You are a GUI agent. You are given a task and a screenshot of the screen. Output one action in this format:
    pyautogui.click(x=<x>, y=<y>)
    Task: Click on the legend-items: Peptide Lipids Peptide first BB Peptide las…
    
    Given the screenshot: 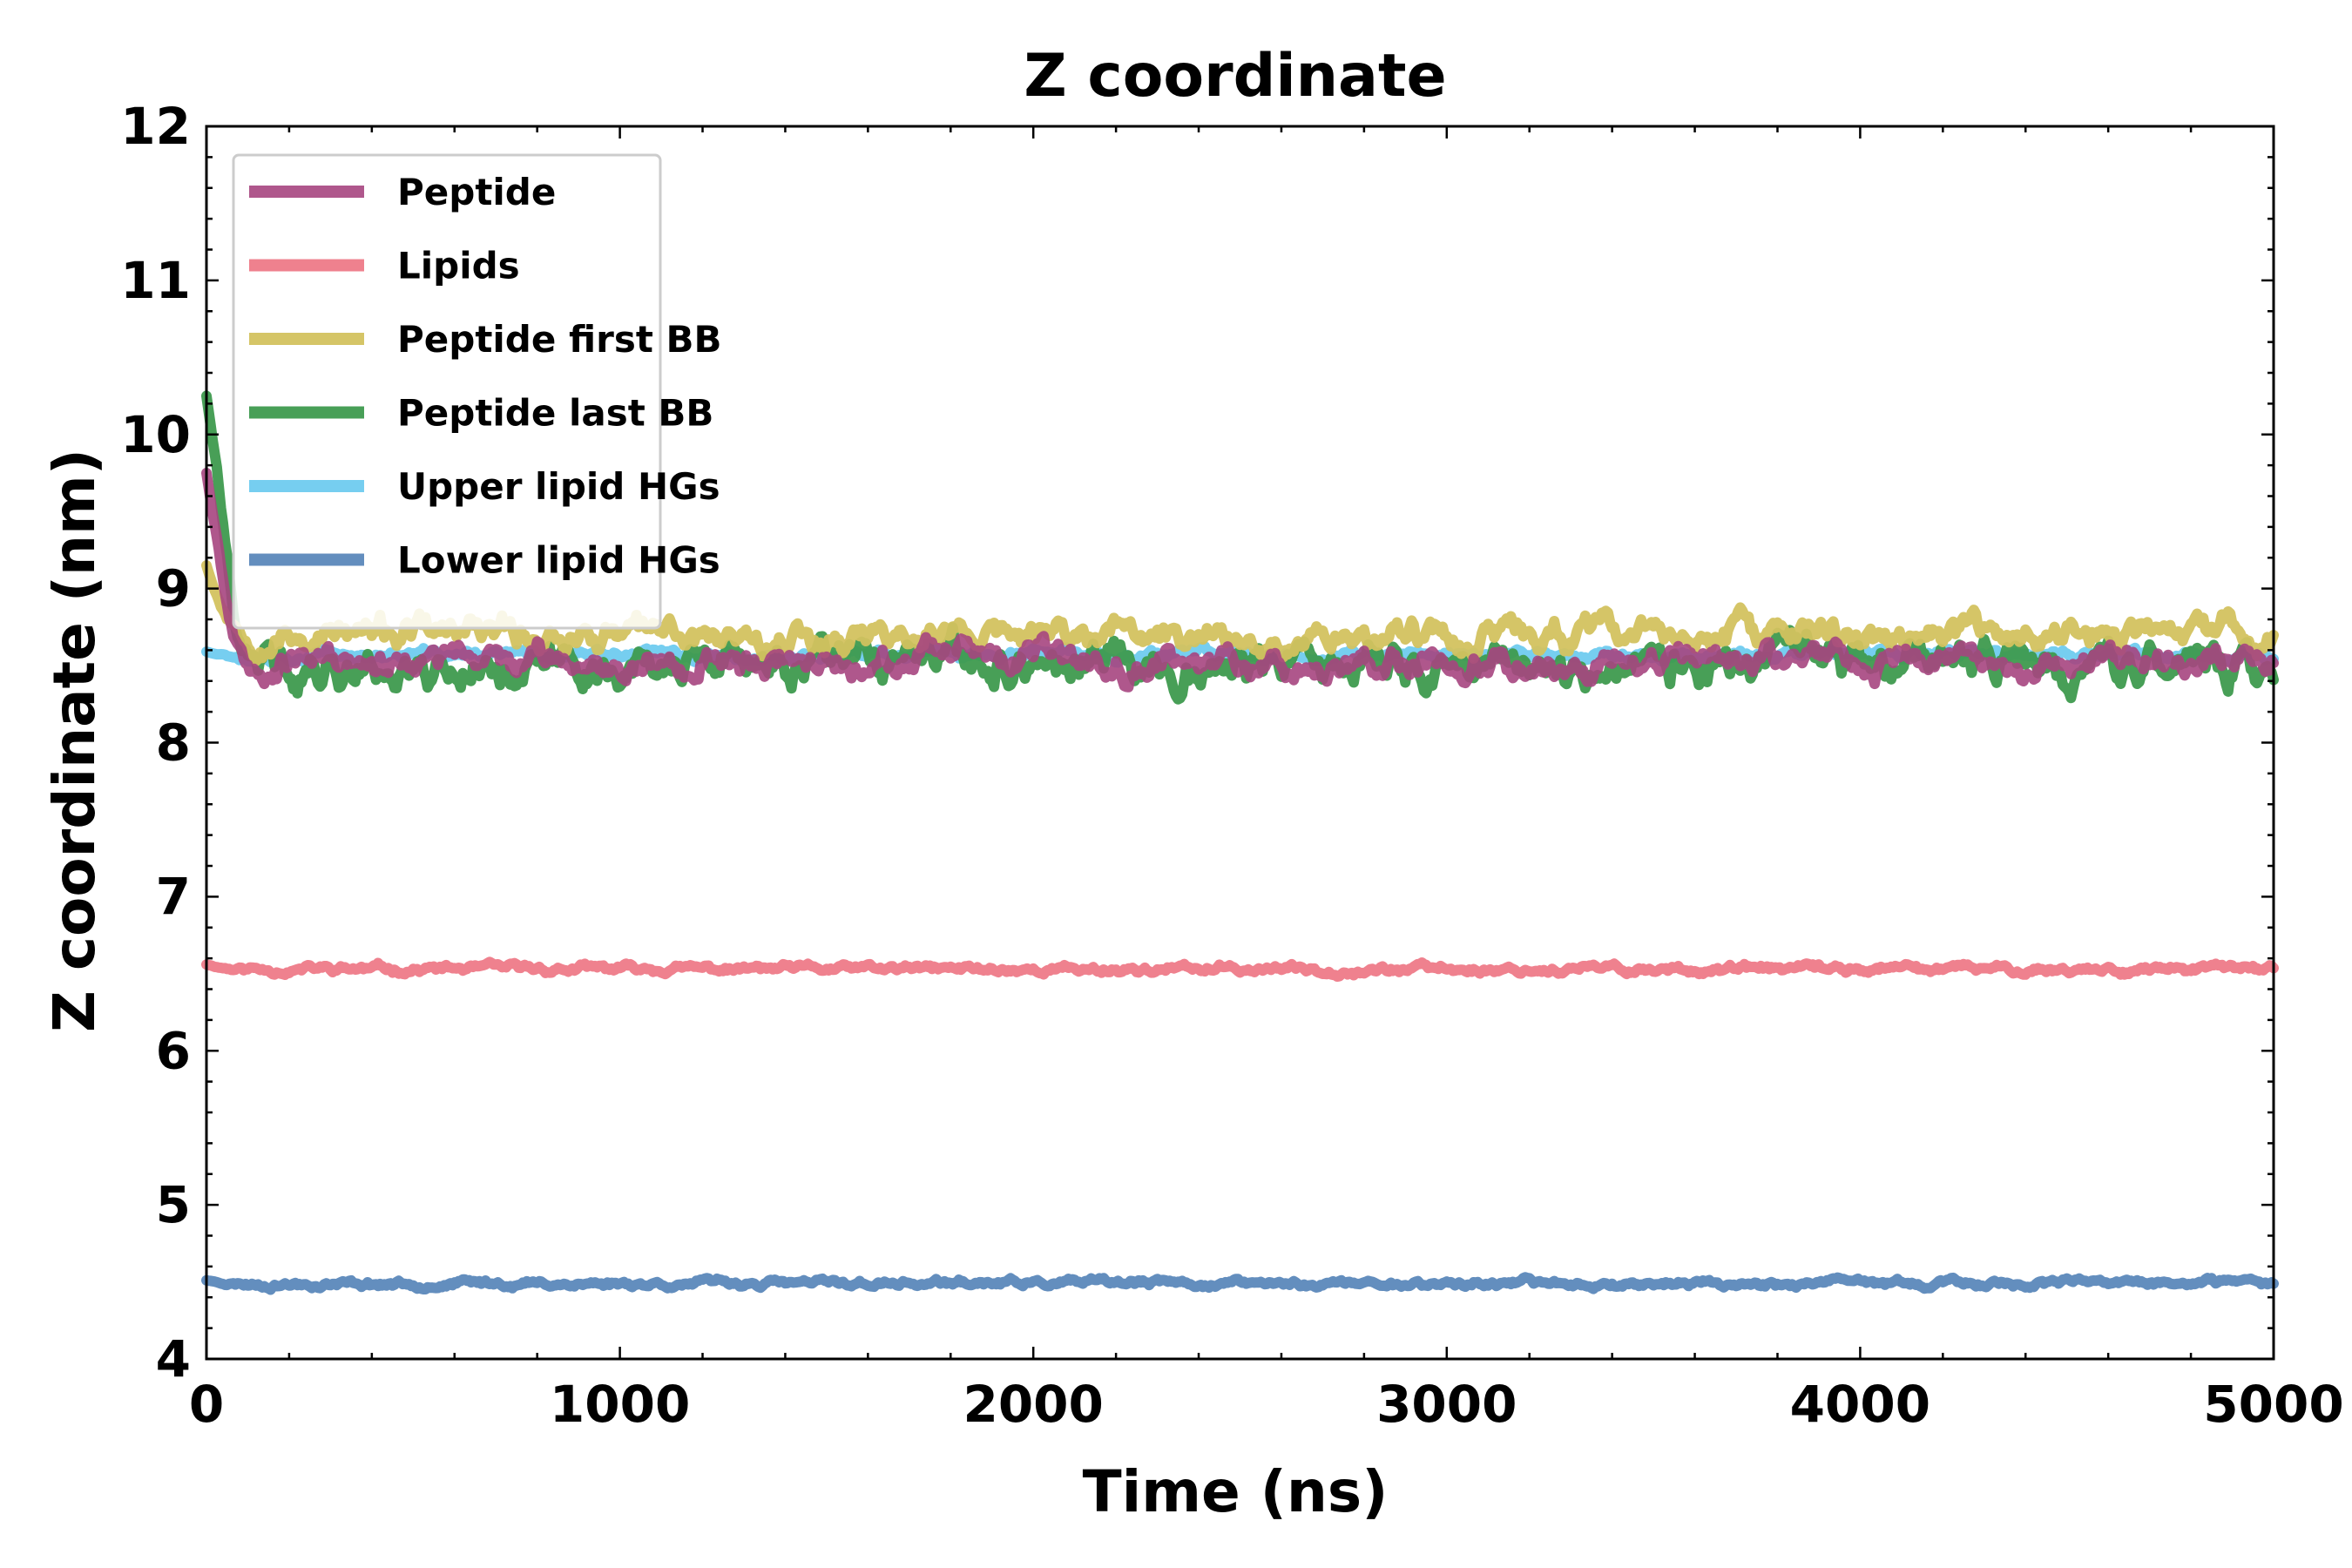 What is the action you would take?
    pyautogui.click(x=485, y=376)
    